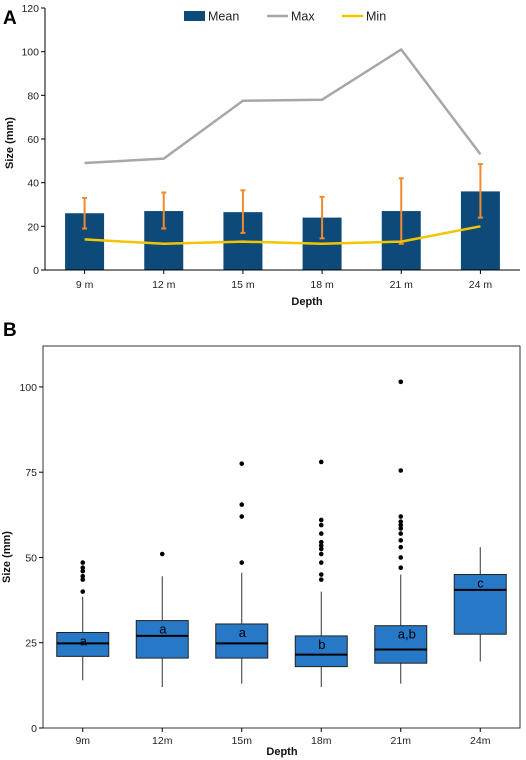 The image size is (526, 760). What do you see at coordinates (33, 184) in the screenshot?
I see `panel-a-y-tick-label: 40` at bounding box center [33, 184].